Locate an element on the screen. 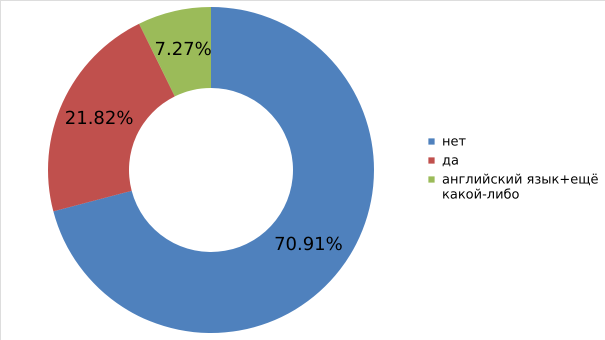 The height and width of the screenshot is (340, 605). donut-slice is located at coordinates (175, 51).